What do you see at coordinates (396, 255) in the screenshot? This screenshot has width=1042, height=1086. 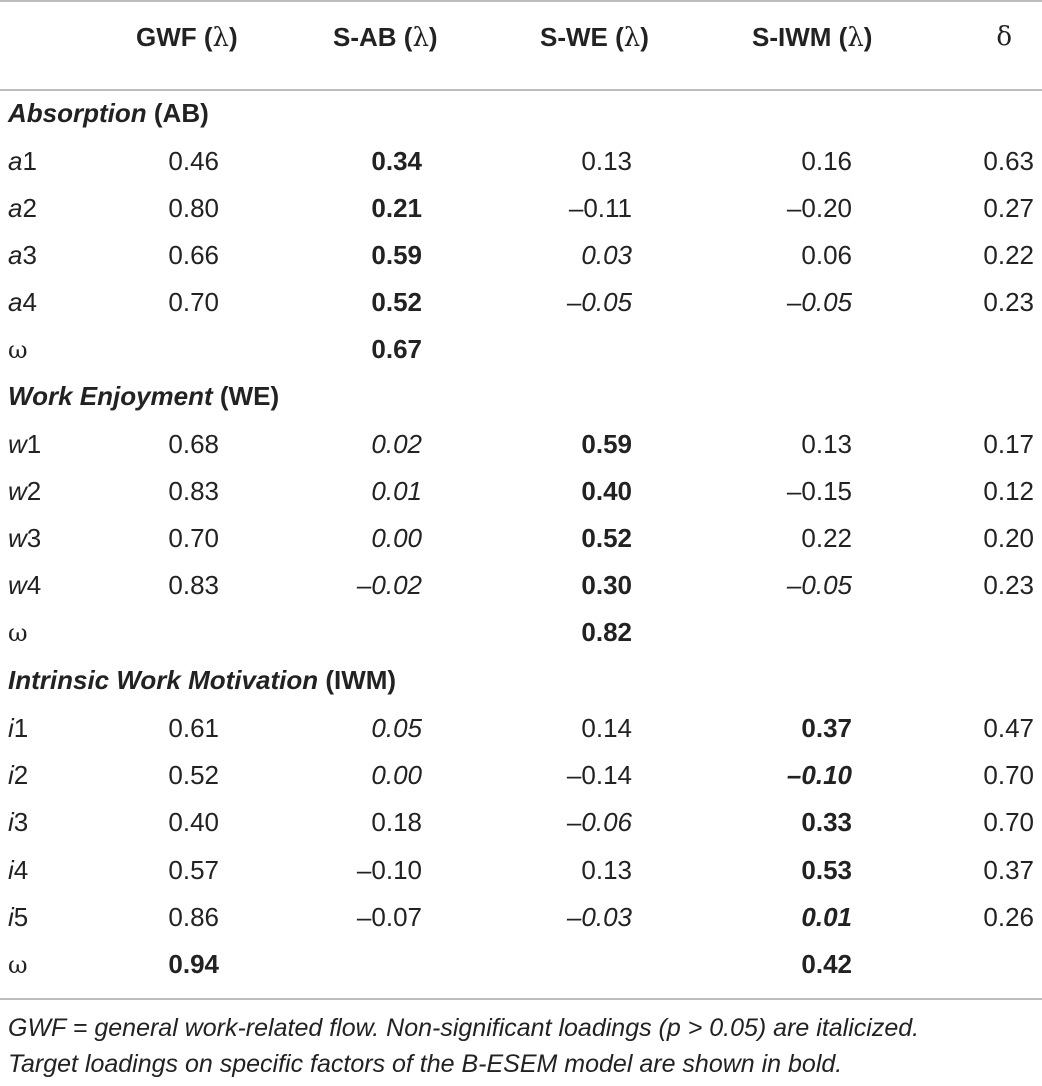 I see `cell-s-ab: 0.59` at bounding box center [396, 255].